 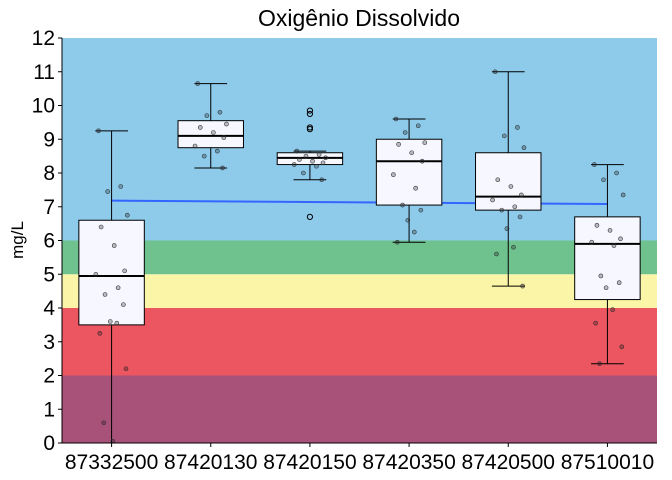 What do you see at coordinates (49, 173) in the screenshot?
I see `y-tick-label: 8` at bounding box center [49, 173].